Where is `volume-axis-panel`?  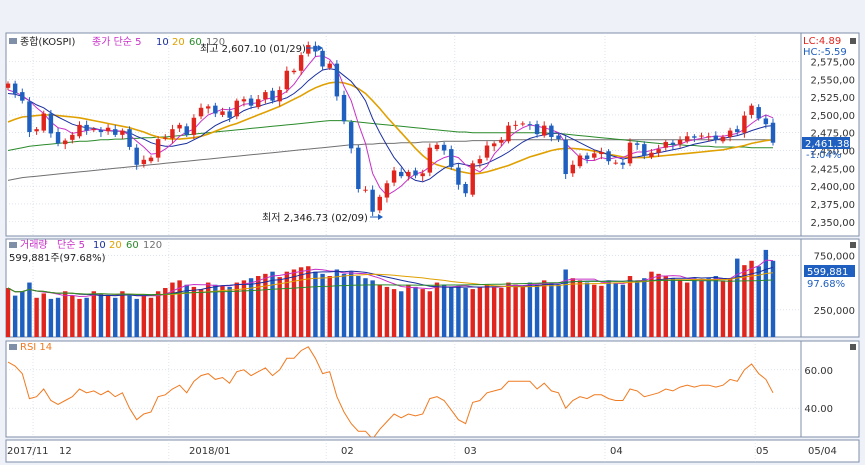
volume-axis-panel is located at coordinates (830, 288).